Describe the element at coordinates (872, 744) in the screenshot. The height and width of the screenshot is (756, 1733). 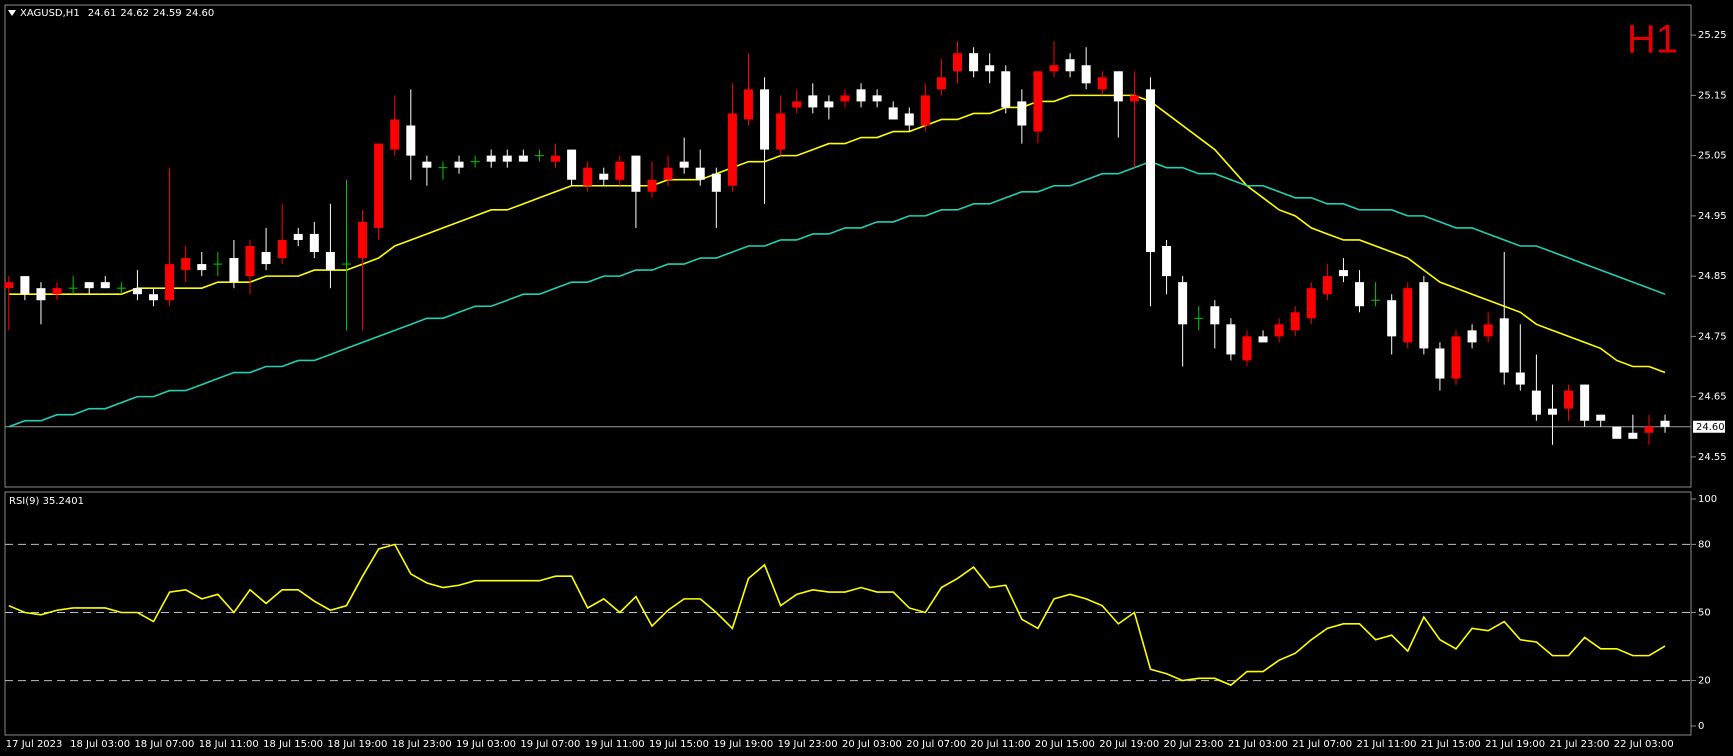
I see `x-tick-label: 20 Jul 03:00` at that location.